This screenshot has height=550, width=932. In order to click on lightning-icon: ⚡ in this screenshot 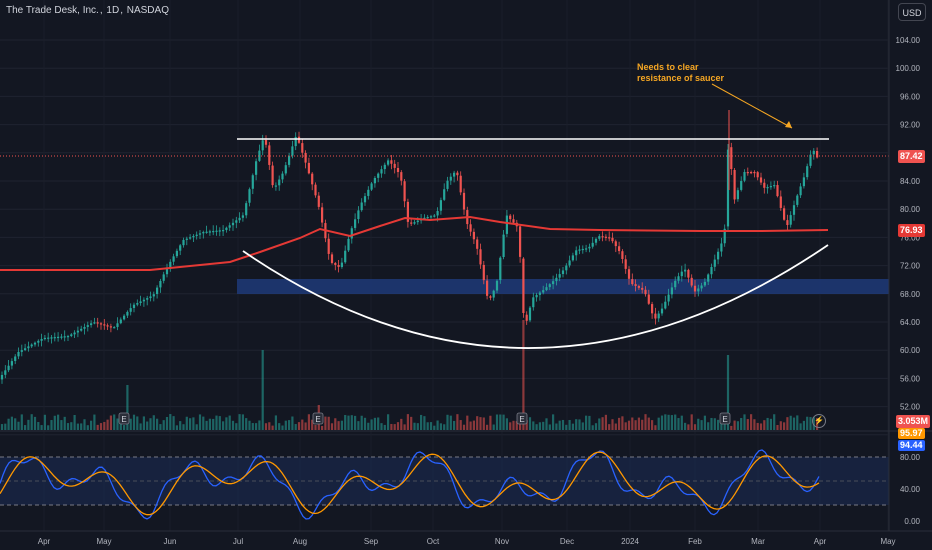, I will do `click(819, 421)`.